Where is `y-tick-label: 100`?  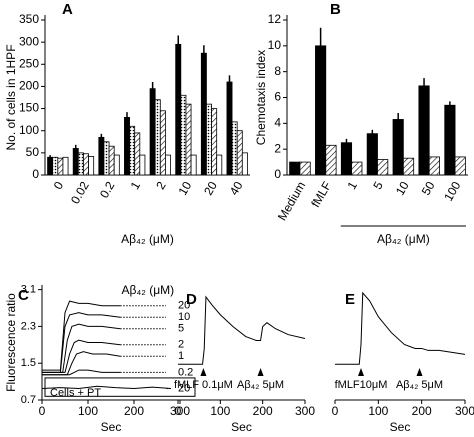 y-tick-label: 100 is located at coordinates (29, 130).